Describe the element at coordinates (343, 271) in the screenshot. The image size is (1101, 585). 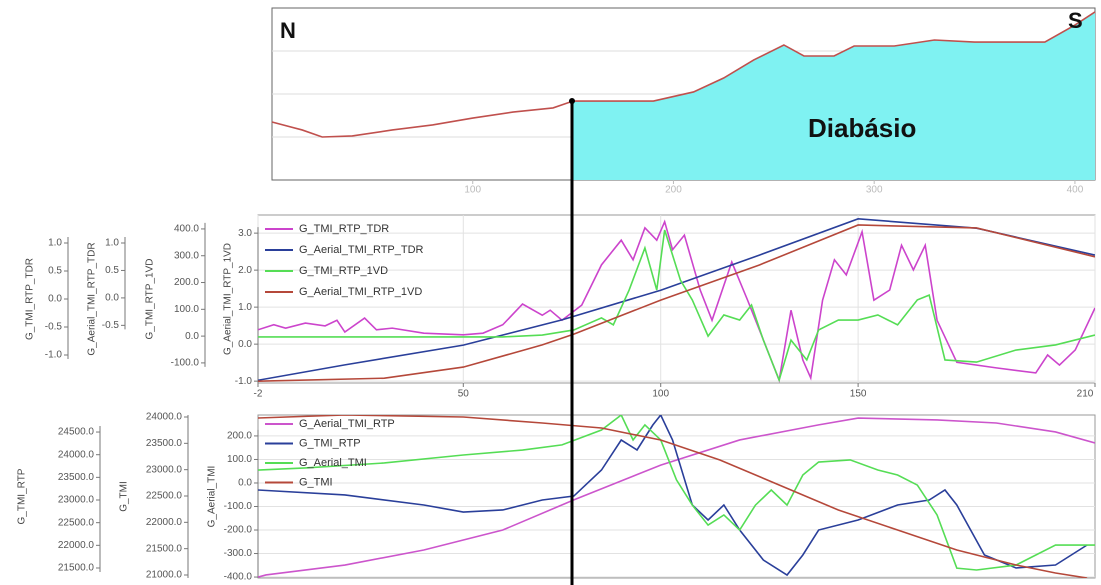
I see `legend-label: G_TMI_RTP_1VD` at that location.